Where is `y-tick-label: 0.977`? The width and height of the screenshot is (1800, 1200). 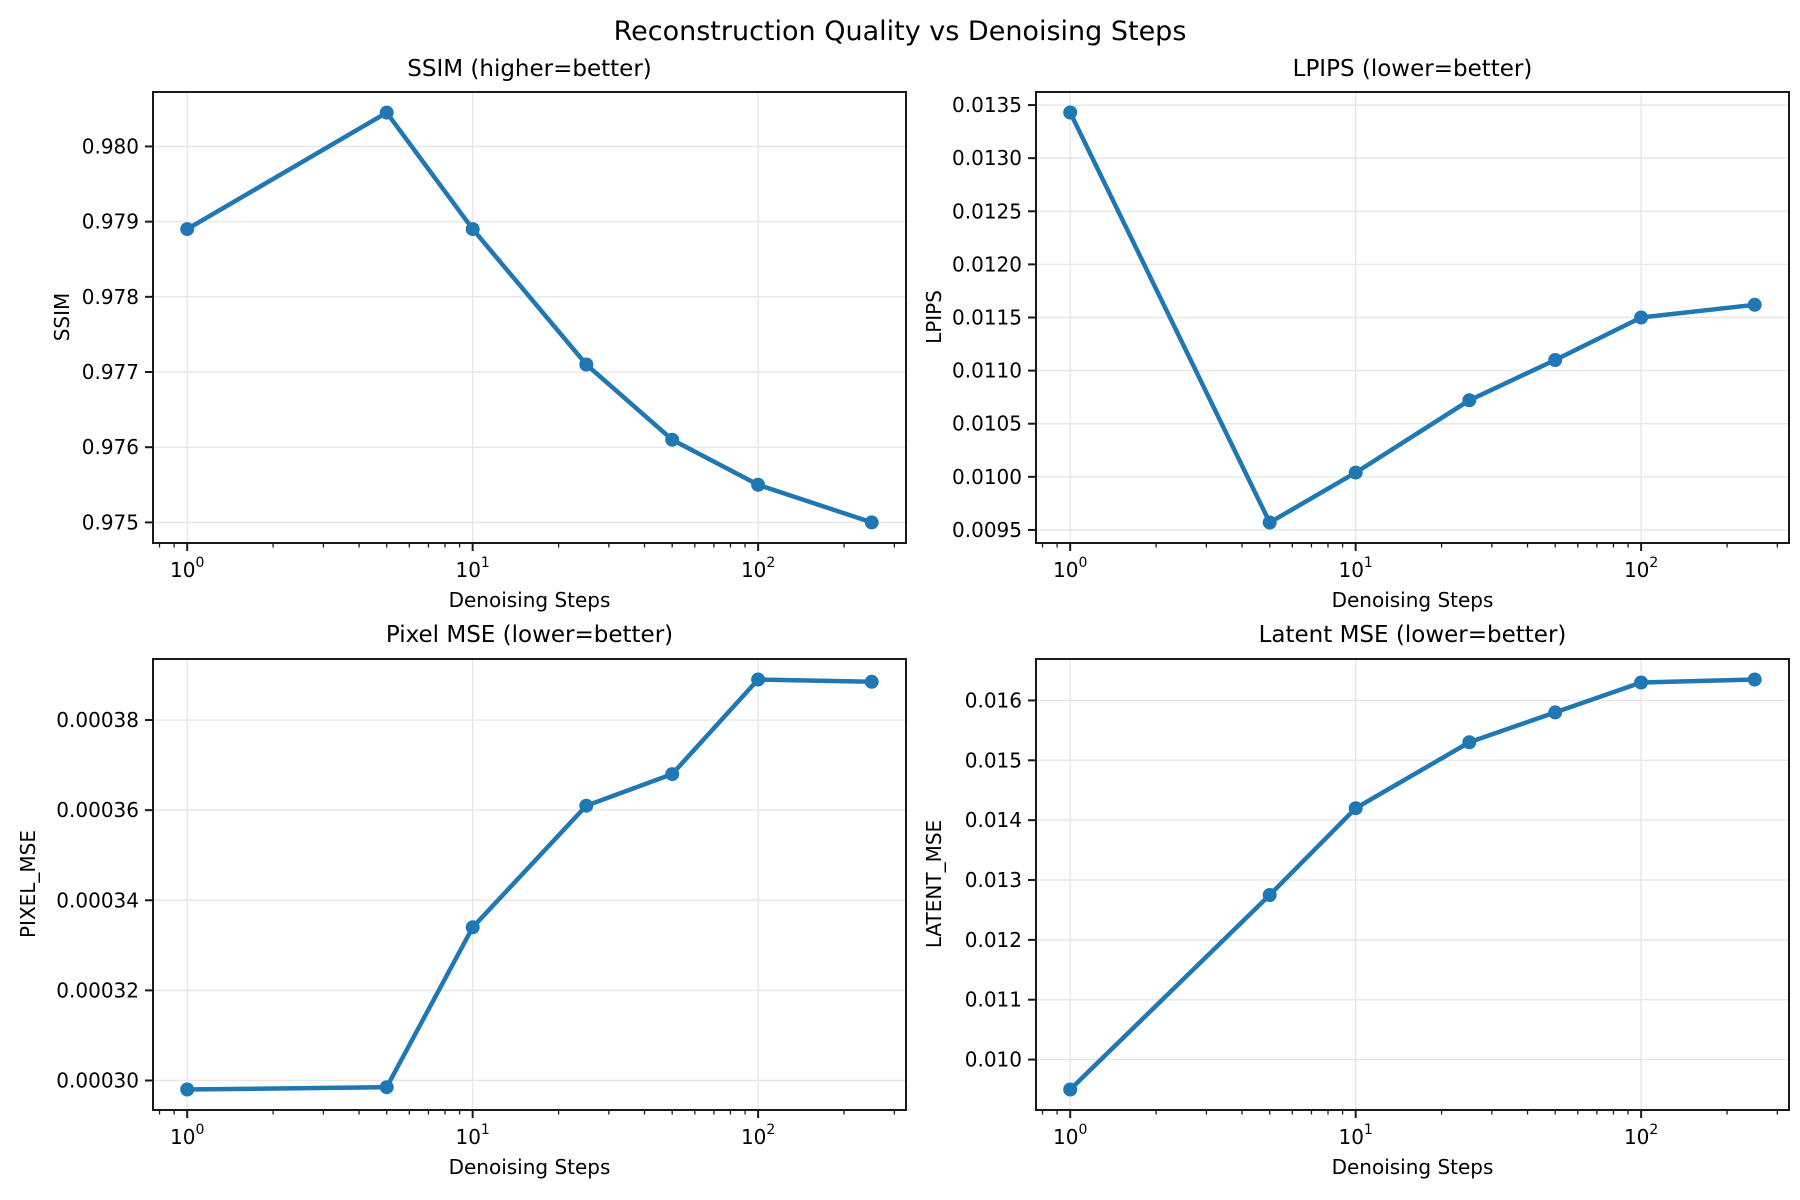
y-tick-label: 0.977 is located at coordinates (110, 372).